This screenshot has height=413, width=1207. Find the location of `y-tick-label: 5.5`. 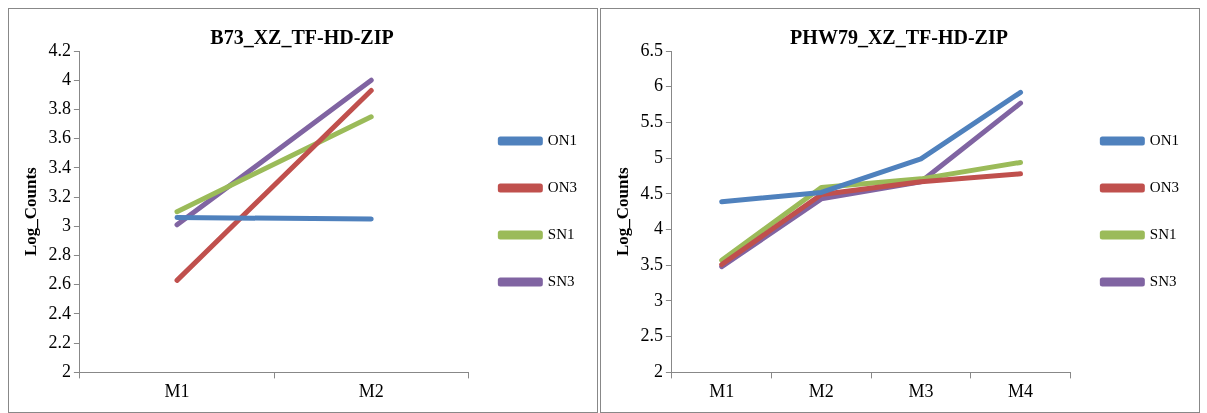

y-tick-label: 5.5 is located at coordinates (651, 121).